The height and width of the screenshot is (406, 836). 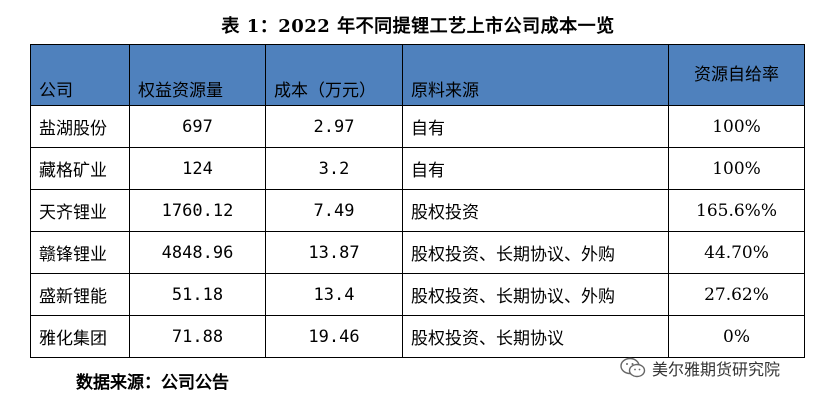 I want to click on cell-rate: 165.6%%, so click(x=736, y=210).